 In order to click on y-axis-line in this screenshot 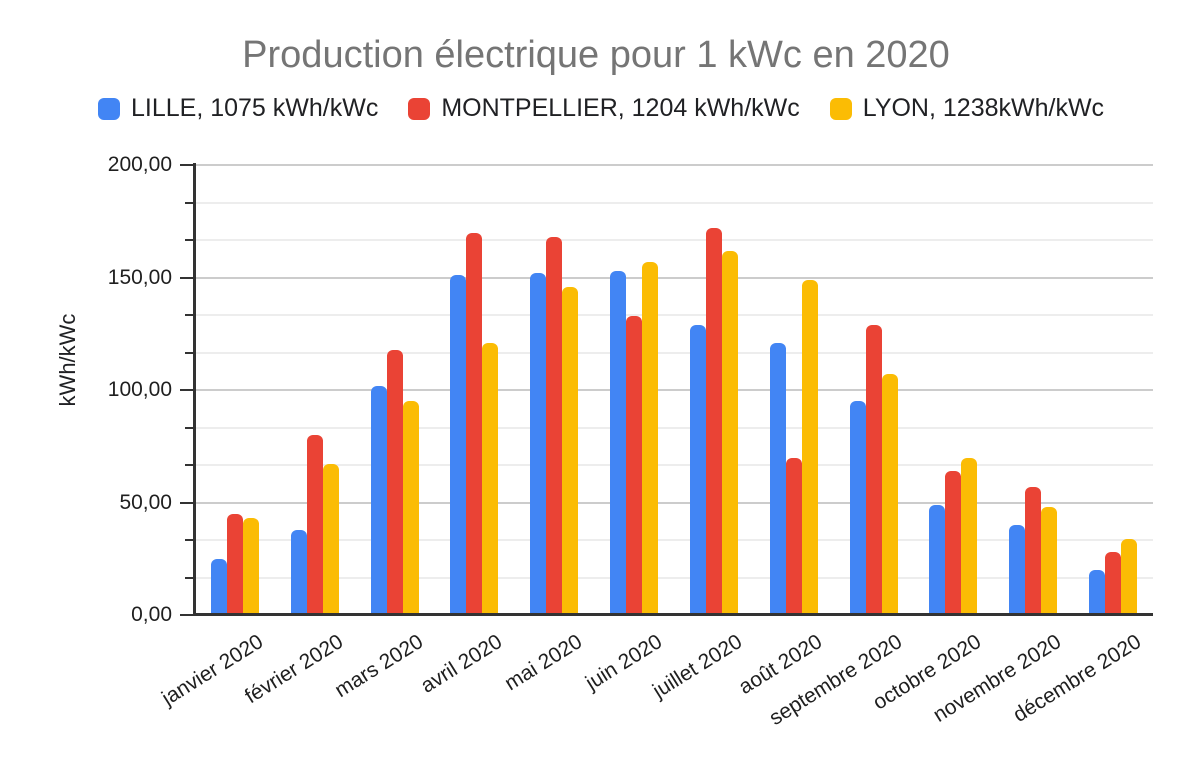, I will do `click(194, 389)`.